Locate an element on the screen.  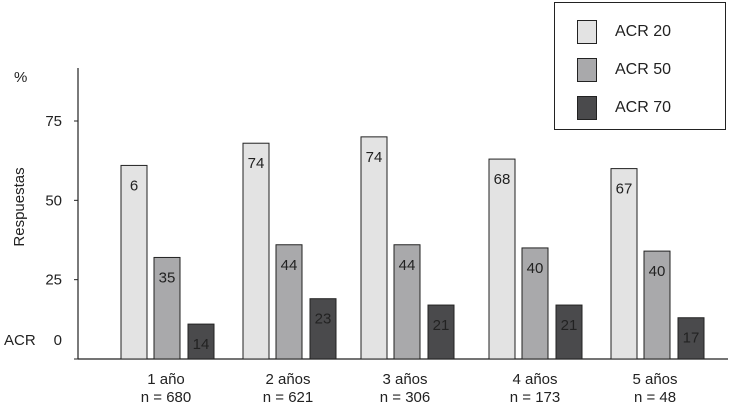
legend-item-acr50: ACR 50 is located at coordinates (624, 70).